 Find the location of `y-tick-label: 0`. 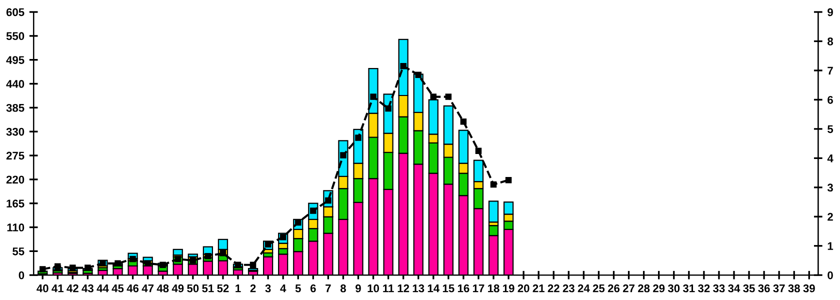

y-tick-label: 0 is located at coordinates (21, 275).